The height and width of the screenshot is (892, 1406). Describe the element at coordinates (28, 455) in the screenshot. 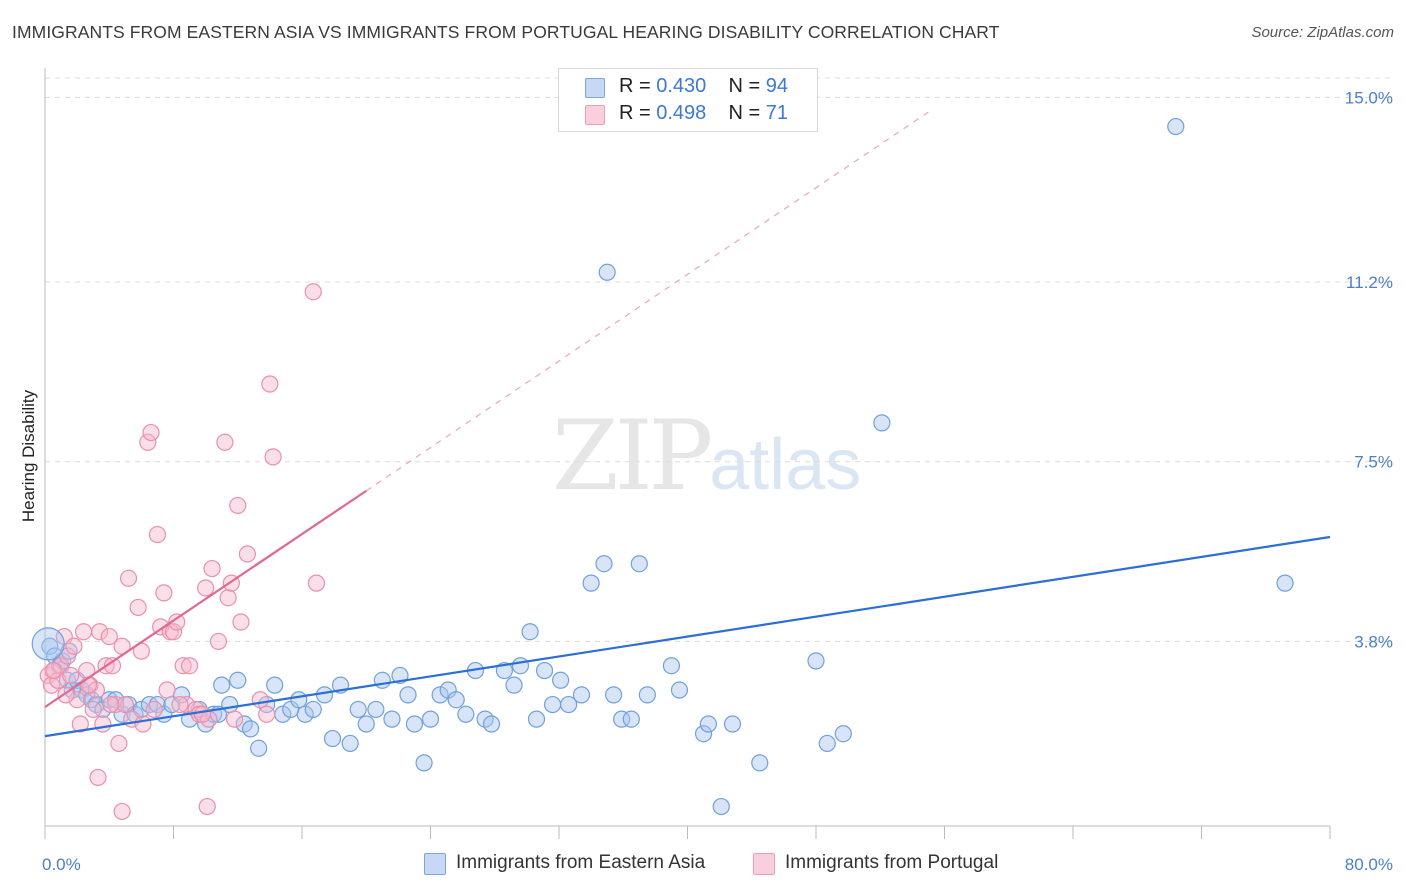

I see `y-axis-title: Hearing Disability` at that location.